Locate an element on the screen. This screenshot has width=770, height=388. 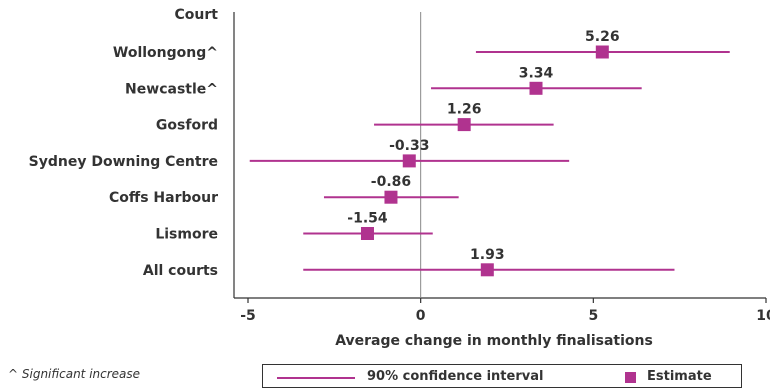
category-label: Coffs Harbour is located at coordinates (163, 198).